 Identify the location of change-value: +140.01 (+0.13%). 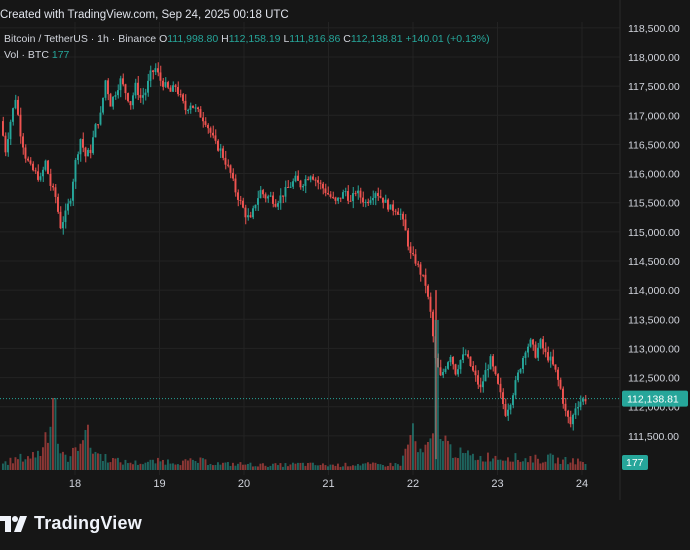
(447, 39).